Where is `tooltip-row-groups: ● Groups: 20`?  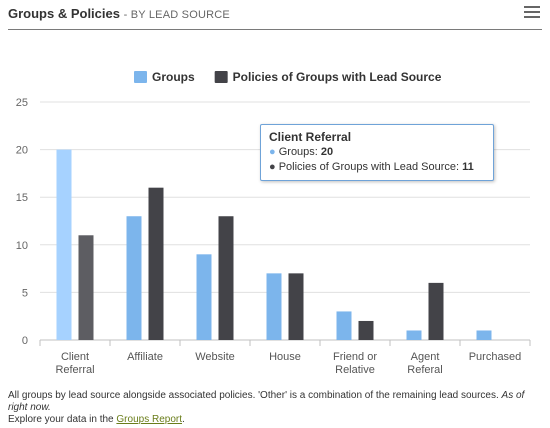 tooltip-row-groups: ● Groups: 20 is located at coordinates (377, 152).